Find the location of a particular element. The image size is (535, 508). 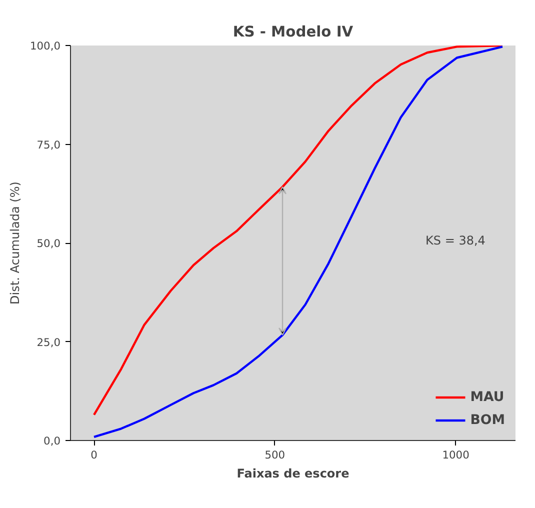

x-tick-label: 500 is located at coordinates (275, 455).